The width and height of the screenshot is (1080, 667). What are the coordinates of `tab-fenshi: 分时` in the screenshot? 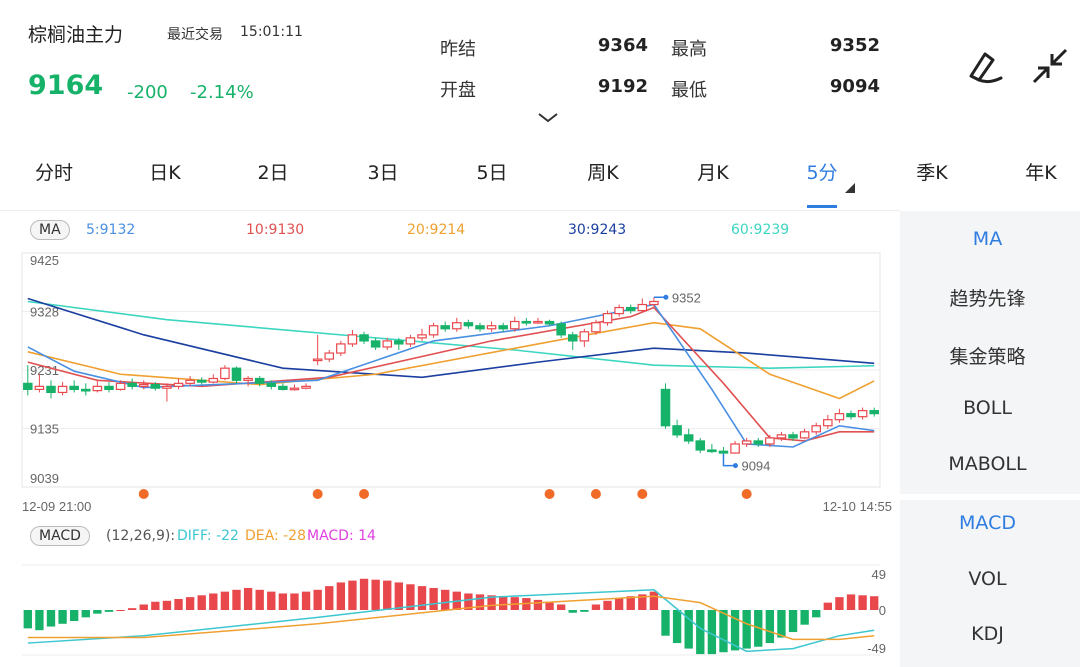 It's located at (54, 173).